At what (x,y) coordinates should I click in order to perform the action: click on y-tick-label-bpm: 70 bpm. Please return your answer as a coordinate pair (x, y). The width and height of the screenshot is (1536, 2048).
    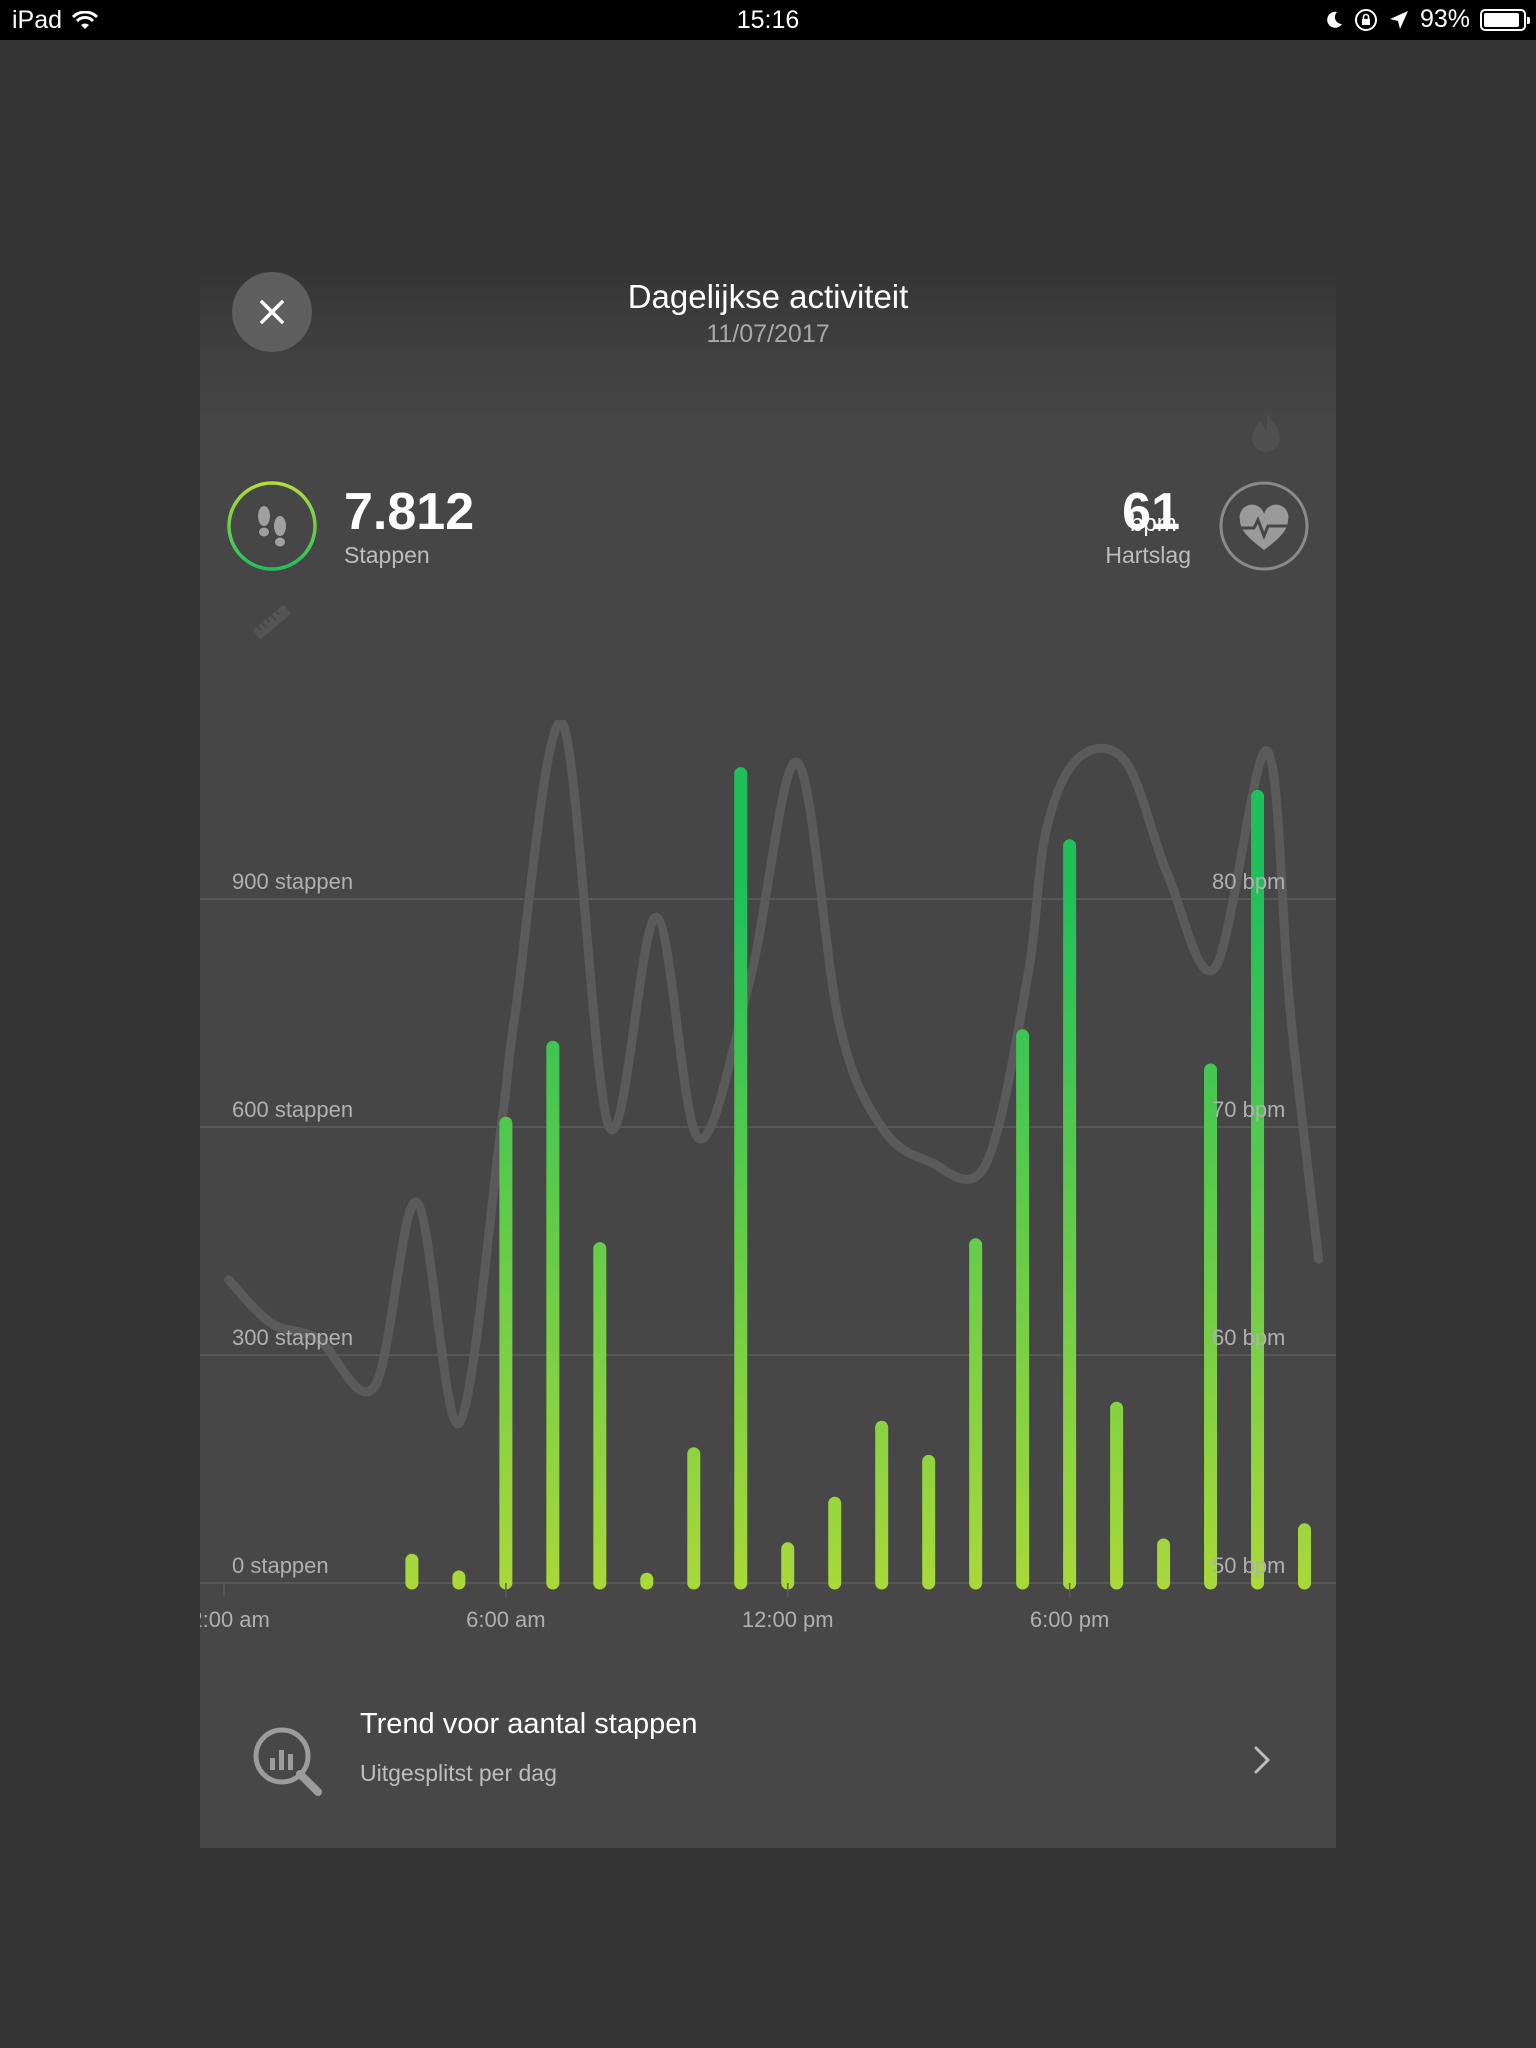
    Looking at the image, I should click on (1248, 1109).